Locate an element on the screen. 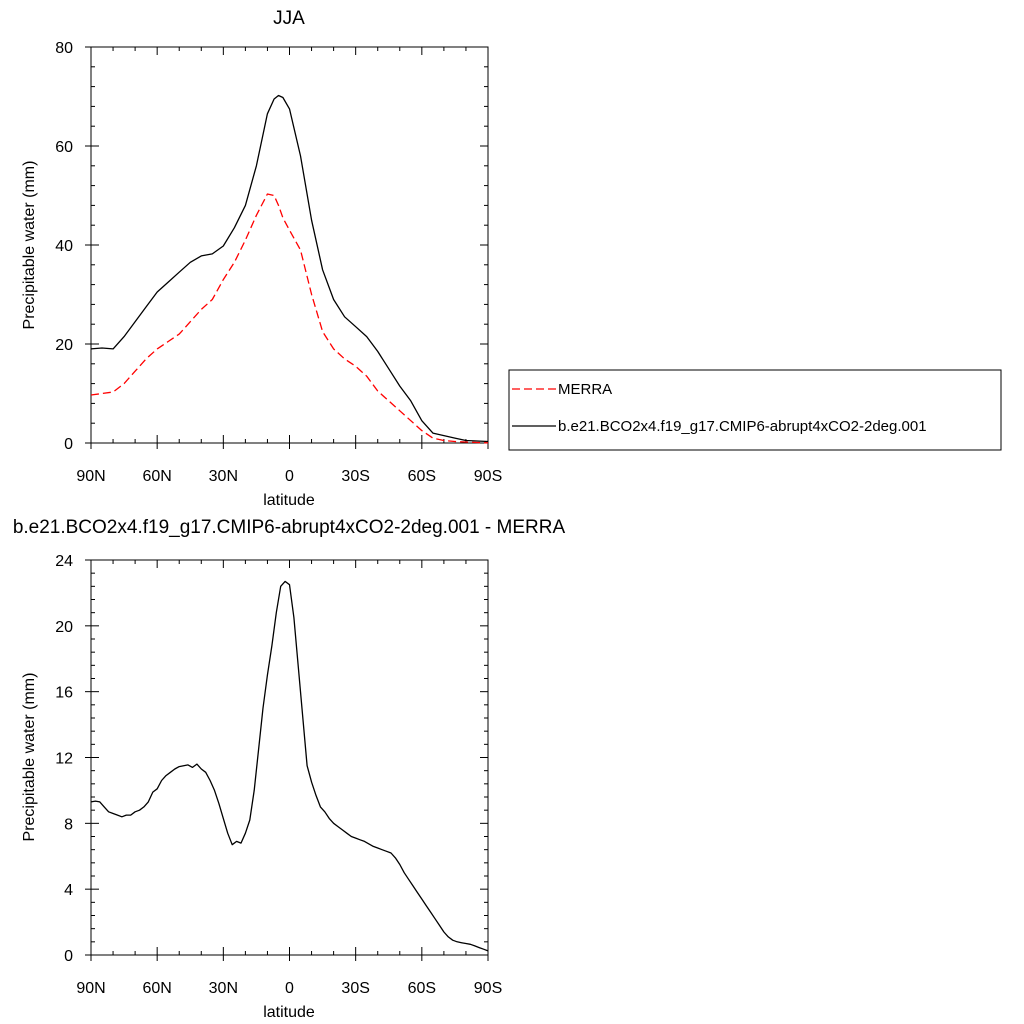 This screenshot has height=1024, width=1024. bottom-x-tick-label: 60S is located at coordinates (422, 988).